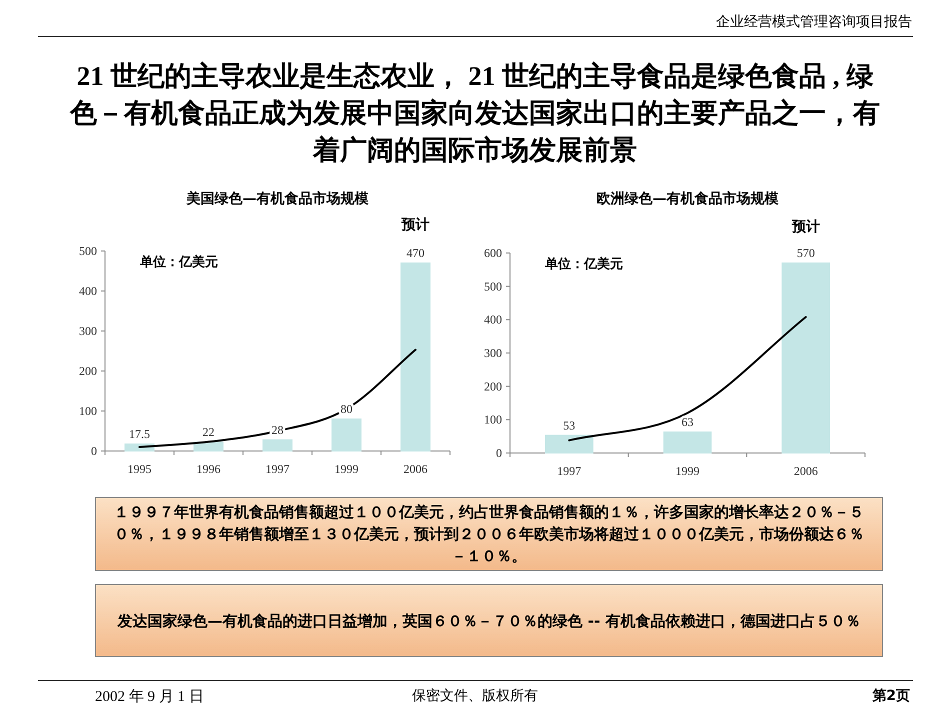 The height and width of the screenshot is (713, 950). Describe the element at coordinates (814, 22) in the screenshot. I see `text: 企业经营模式管理咨询项目报告` at that location.